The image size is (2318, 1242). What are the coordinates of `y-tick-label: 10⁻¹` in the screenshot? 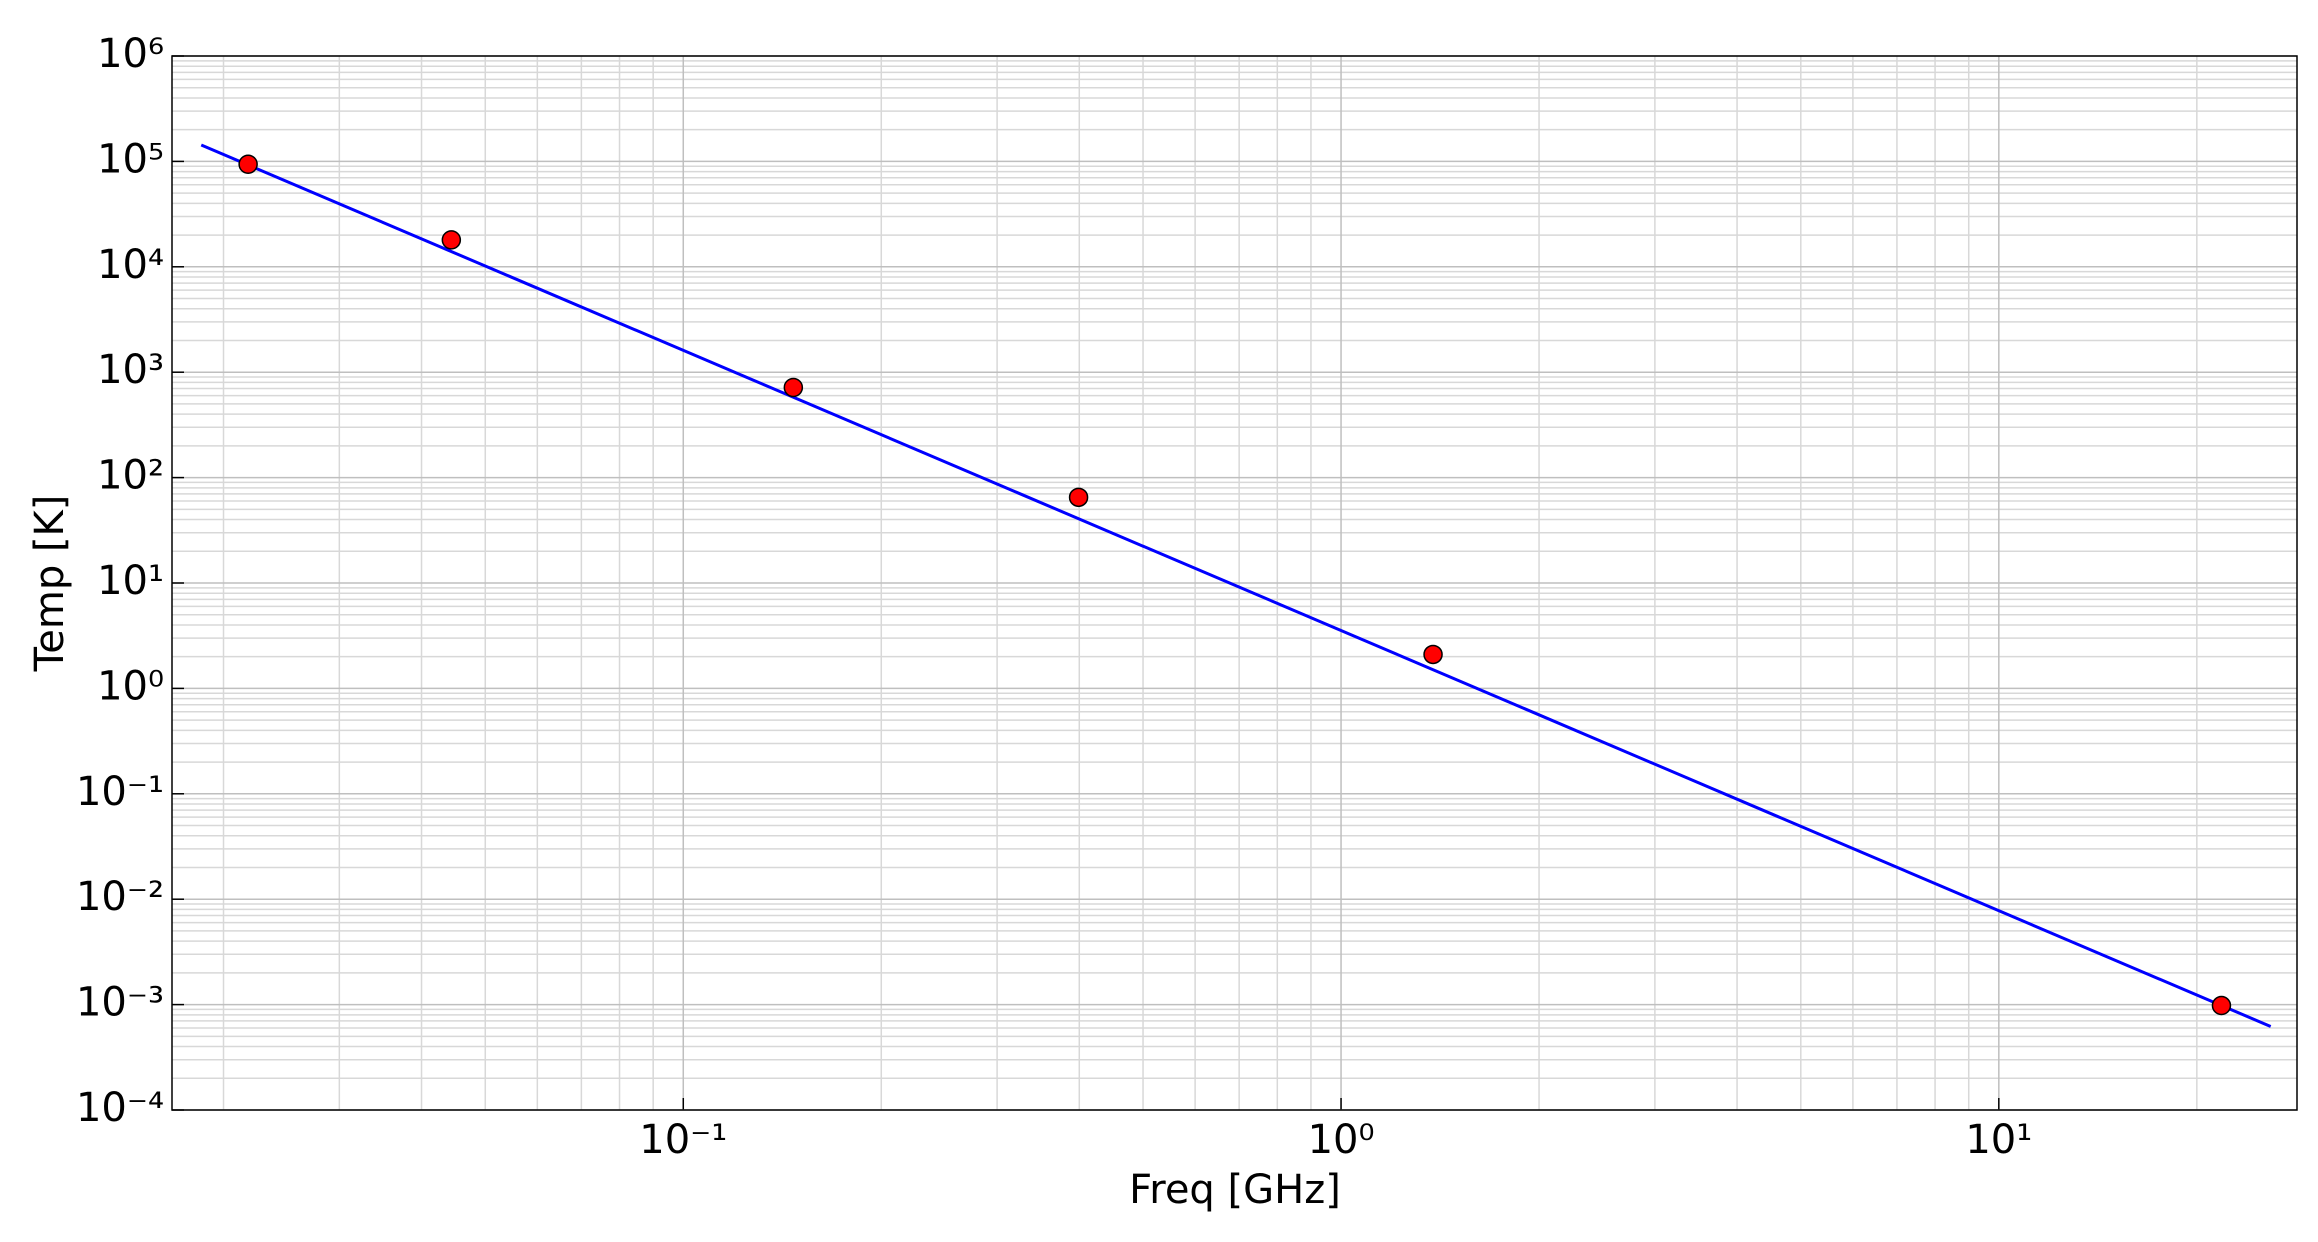 It's located at (120, 792).